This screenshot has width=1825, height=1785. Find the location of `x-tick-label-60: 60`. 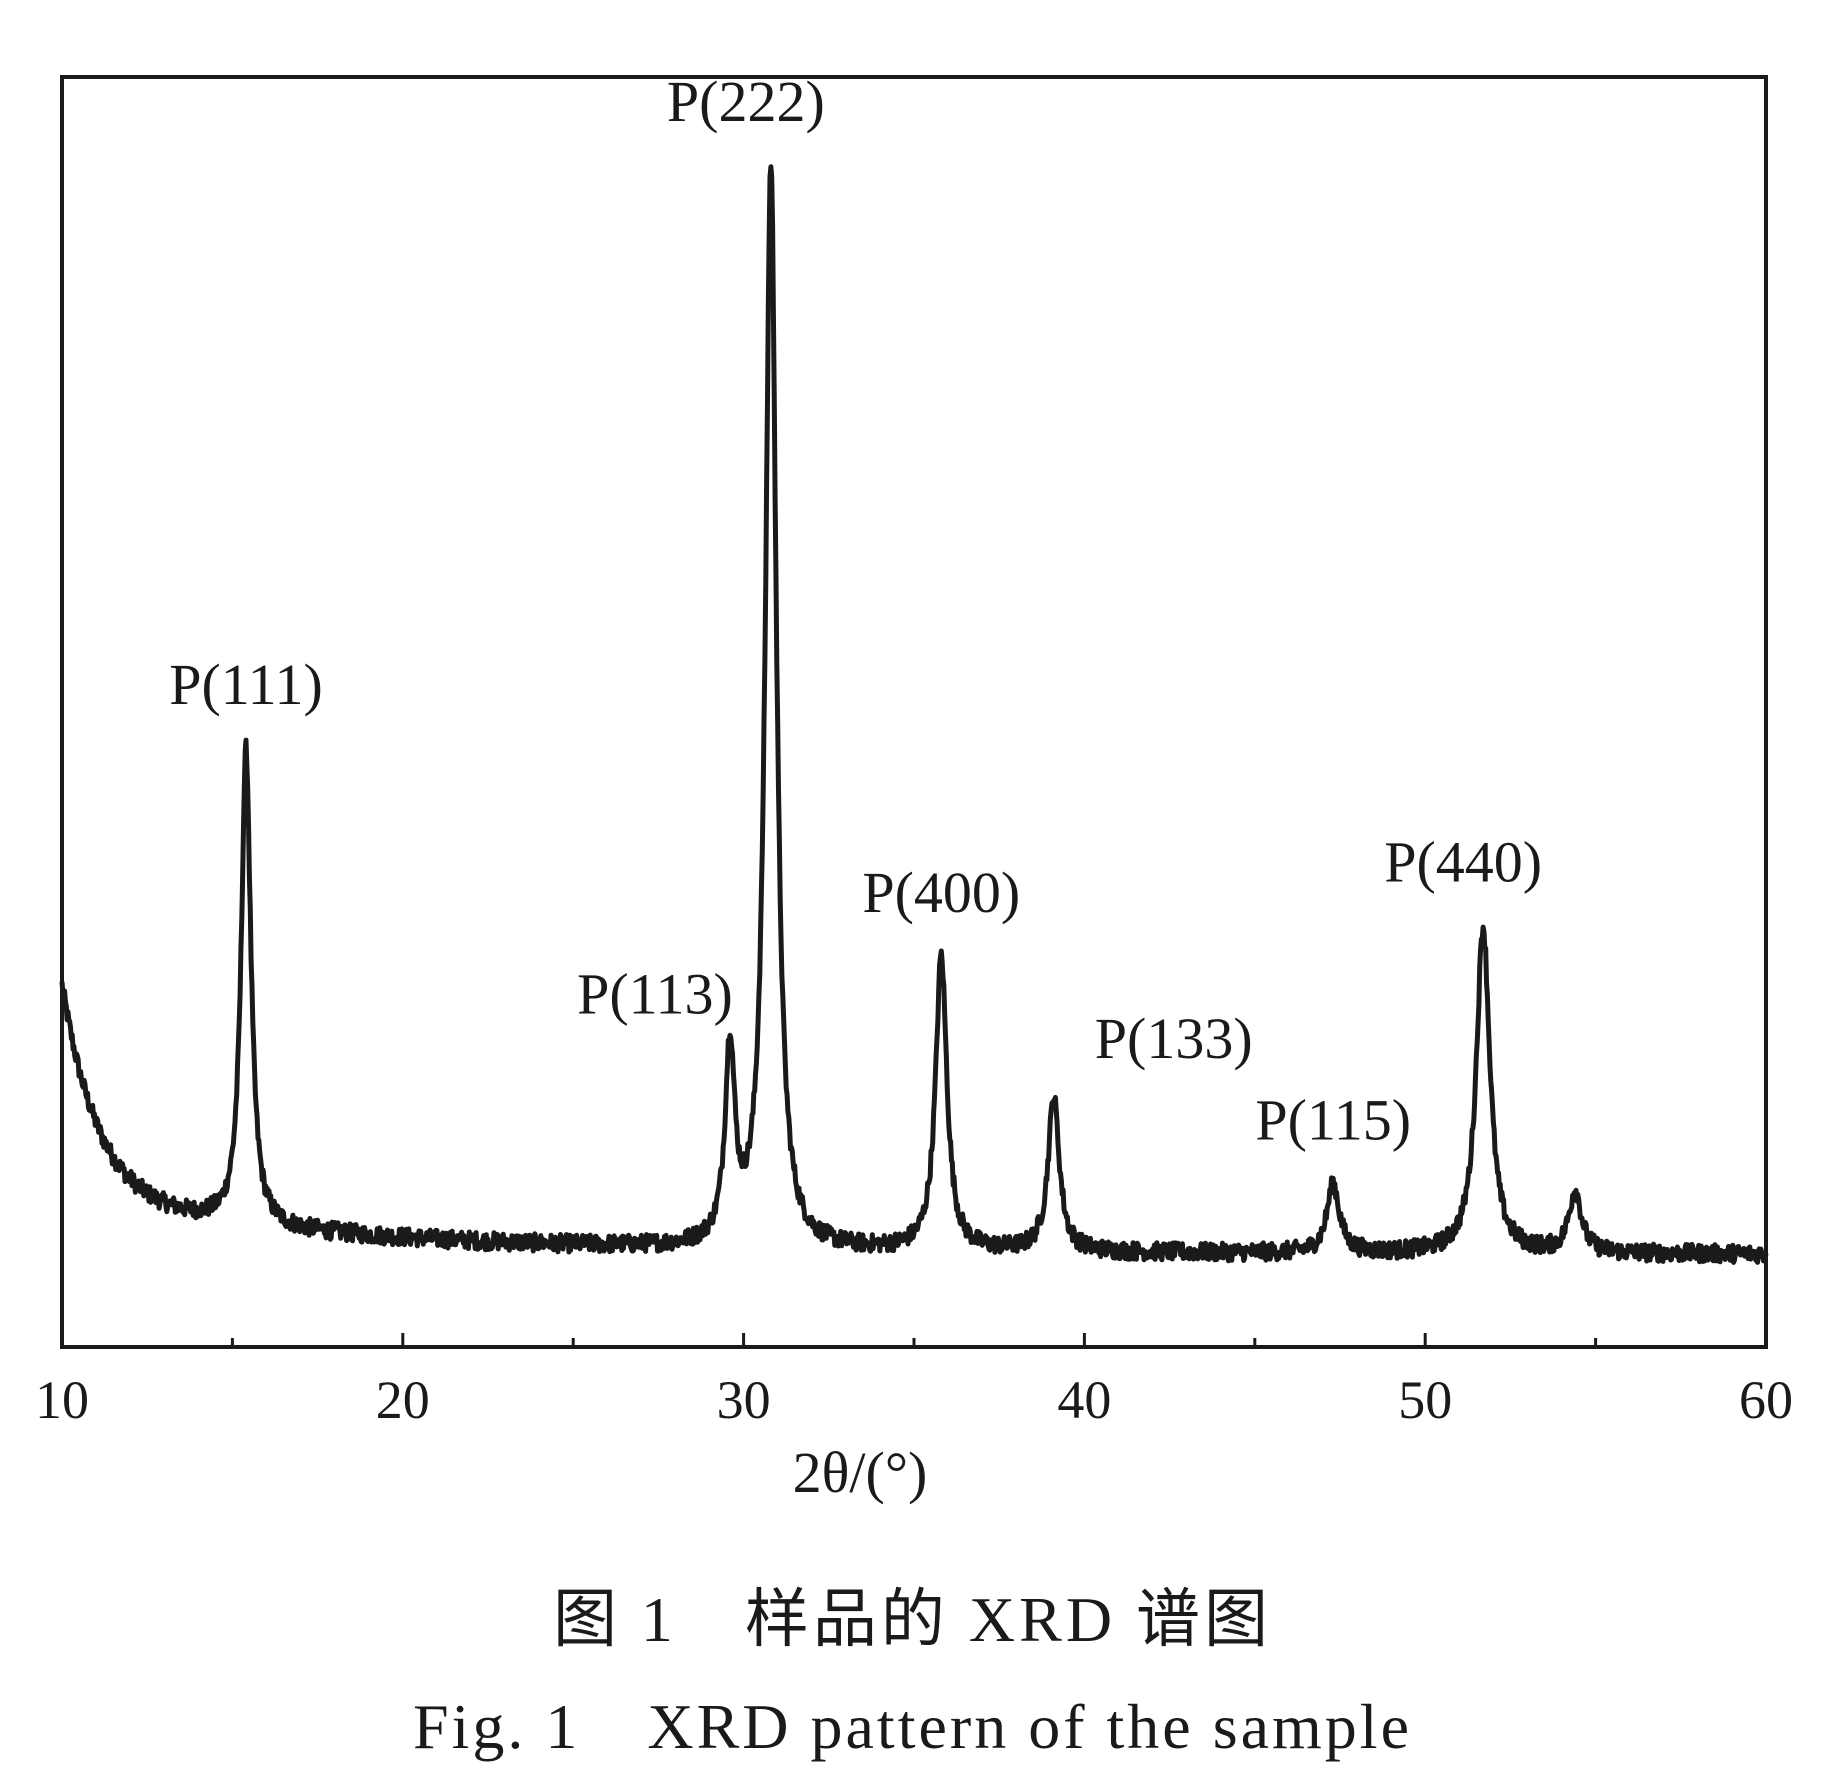

x-tick-label-60: 60 is located at coordinates (1766, 1400).